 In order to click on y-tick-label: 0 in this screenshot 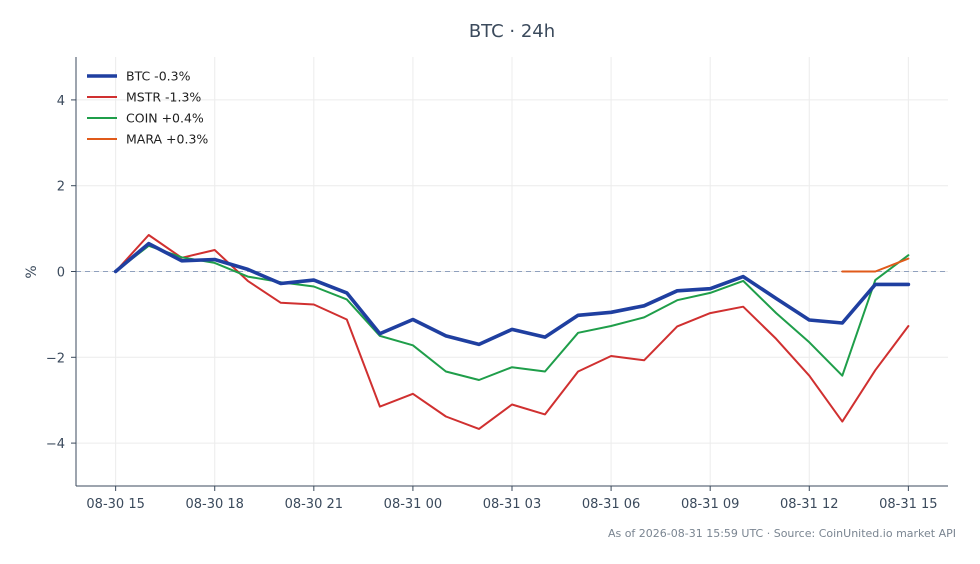, I will do `click(61, 273)`.